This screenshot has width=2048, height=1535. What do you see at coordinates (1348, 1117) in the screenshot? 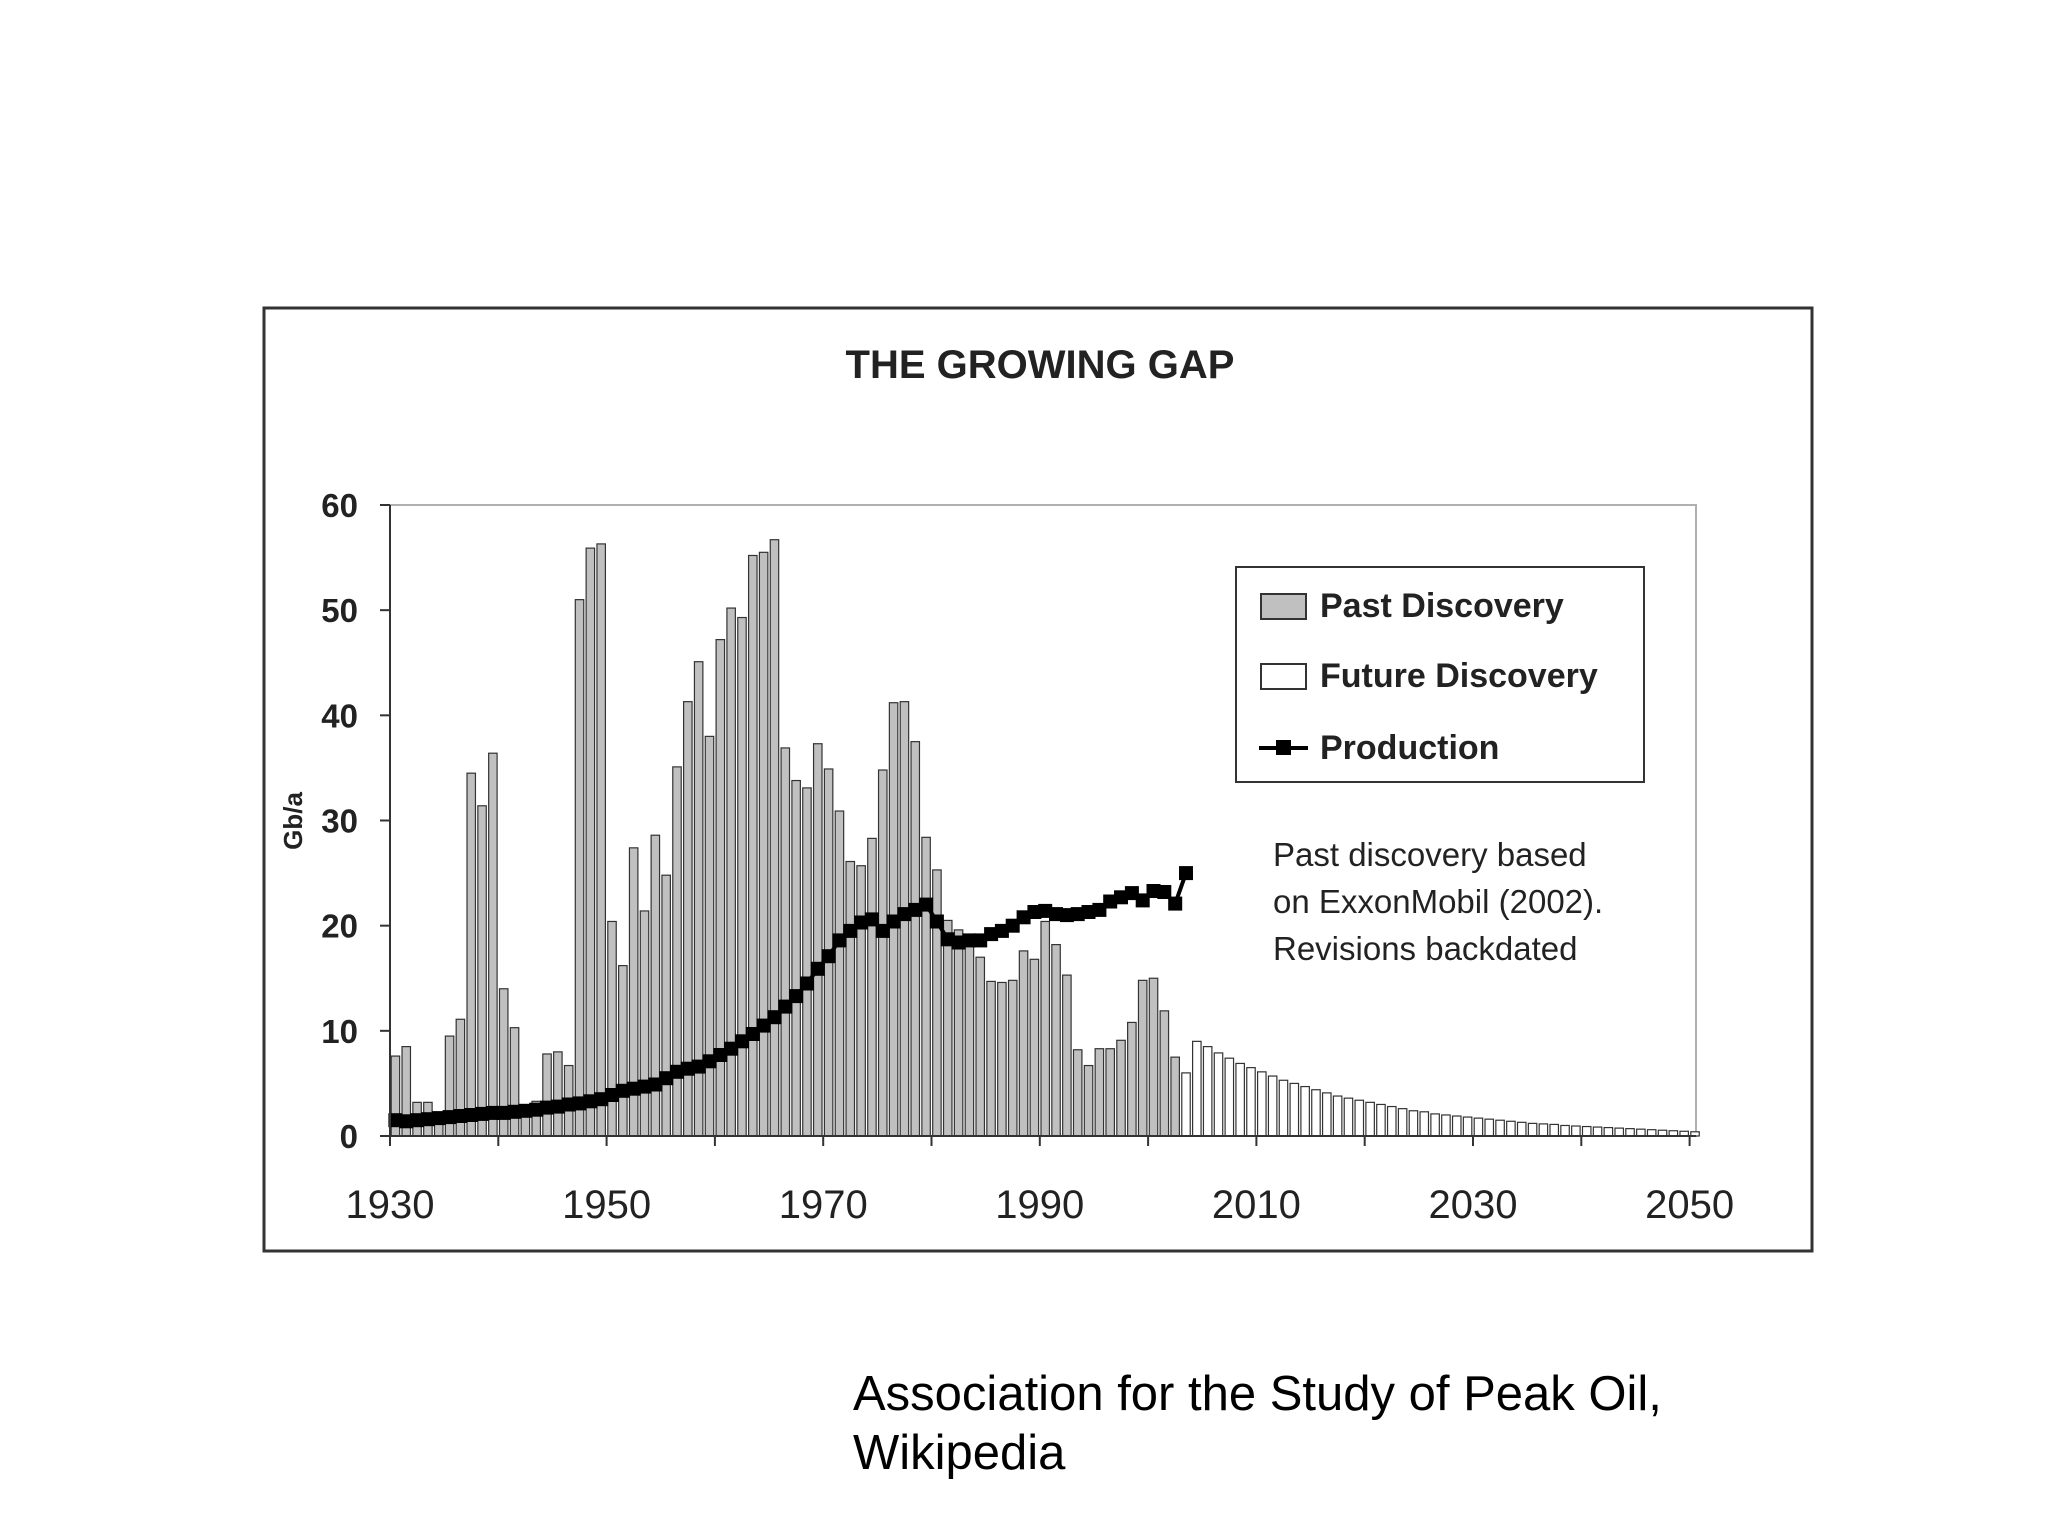
I see `future-discovery-bar-2018` at bounding box center [1348, 1117].